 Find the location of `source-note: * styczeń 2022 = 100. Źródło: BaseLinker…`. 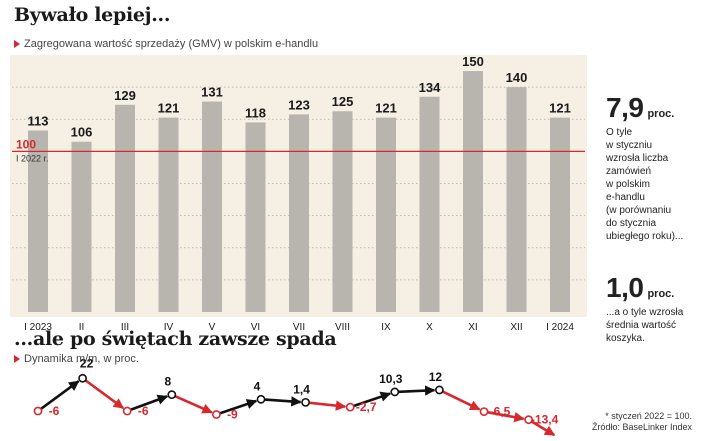

source-note: * styczeń 2022 = 100. Źródło: BaseLinker… is located at coordinates (642, 422).